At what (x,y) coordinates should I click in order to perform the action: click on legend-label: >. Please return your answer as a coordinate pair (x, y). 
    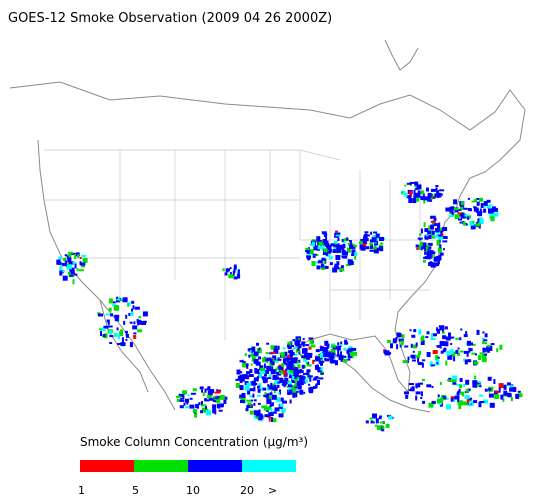
    Looking at the image, I should click on (272, 490).